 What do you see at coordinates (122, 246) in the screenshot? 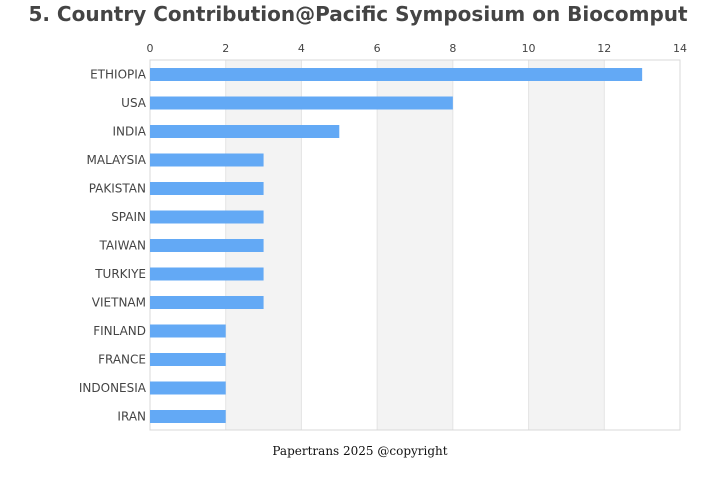
I see `y-tick-label: TAIWAN` at bounding box center [122, 246].